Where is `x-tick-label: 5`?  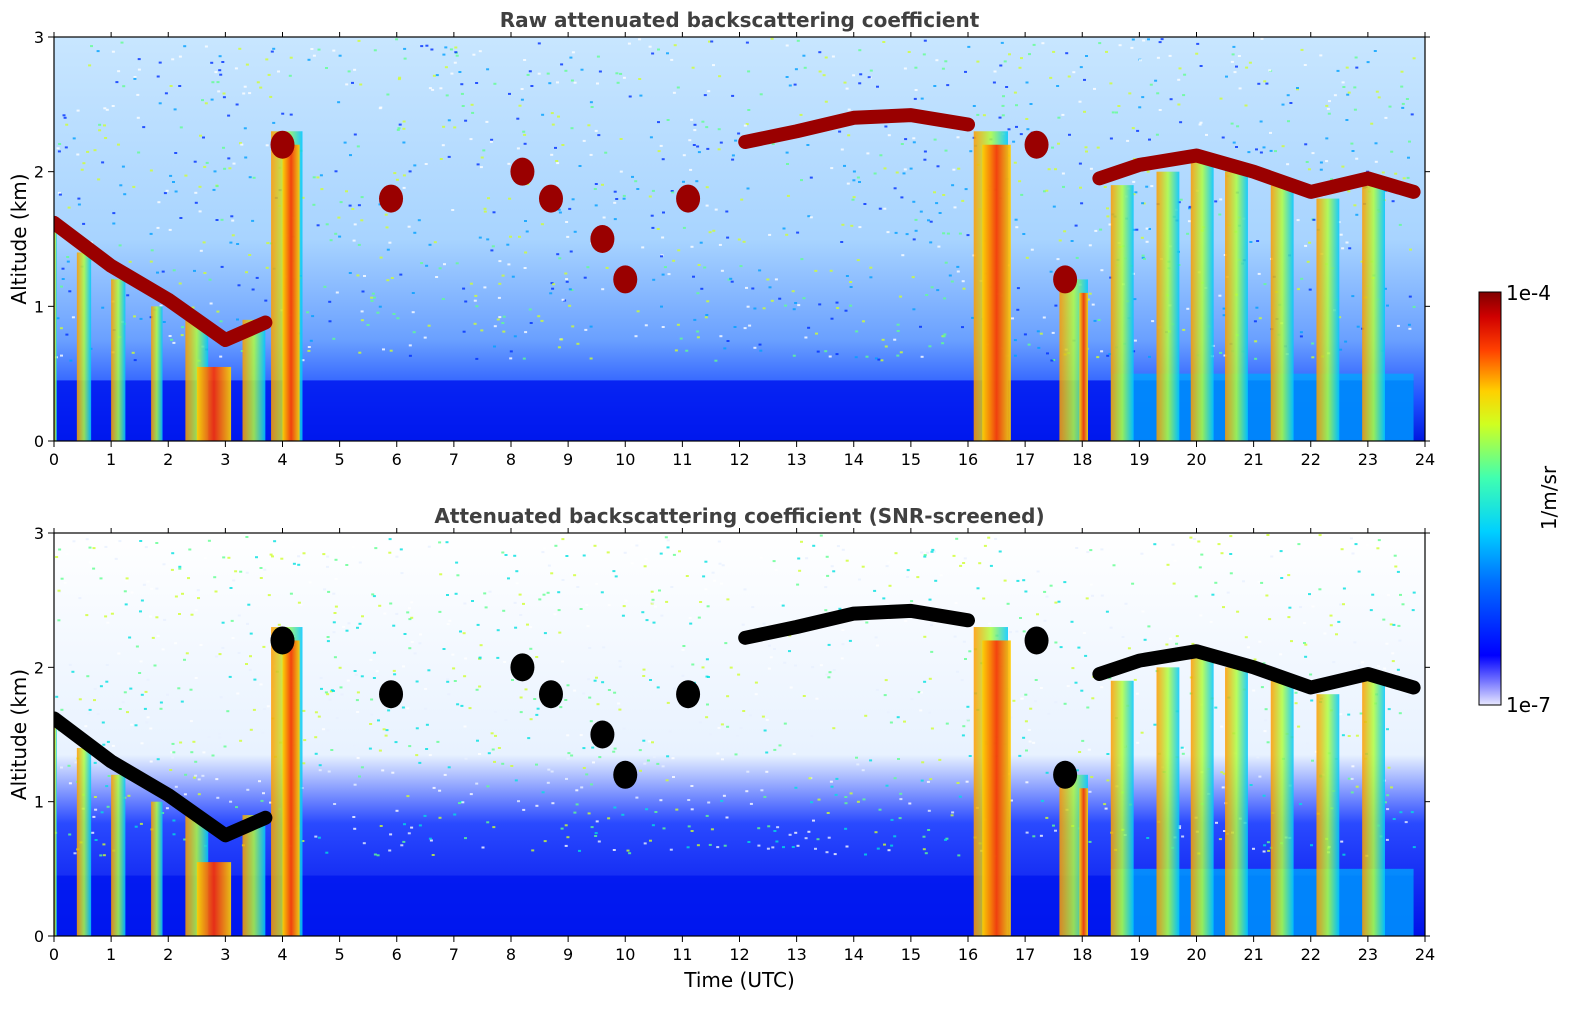 x-tick-label: 5 is located at coordinates (340, 459).